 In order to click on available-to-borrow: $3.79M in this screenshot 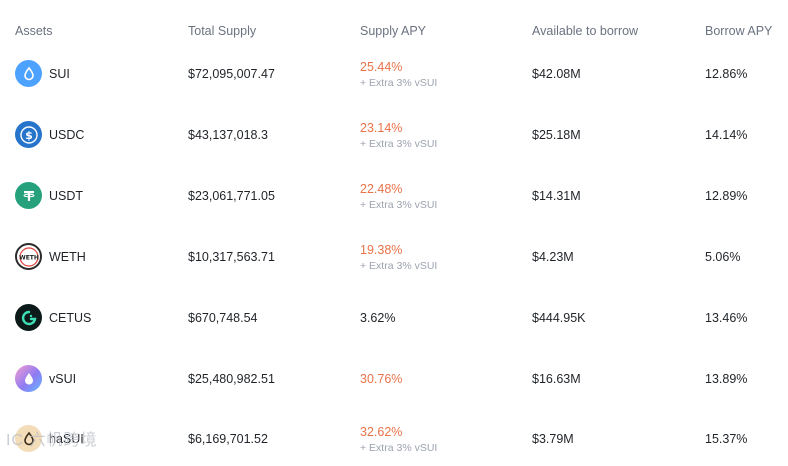, I will do `click(553, 439)`.